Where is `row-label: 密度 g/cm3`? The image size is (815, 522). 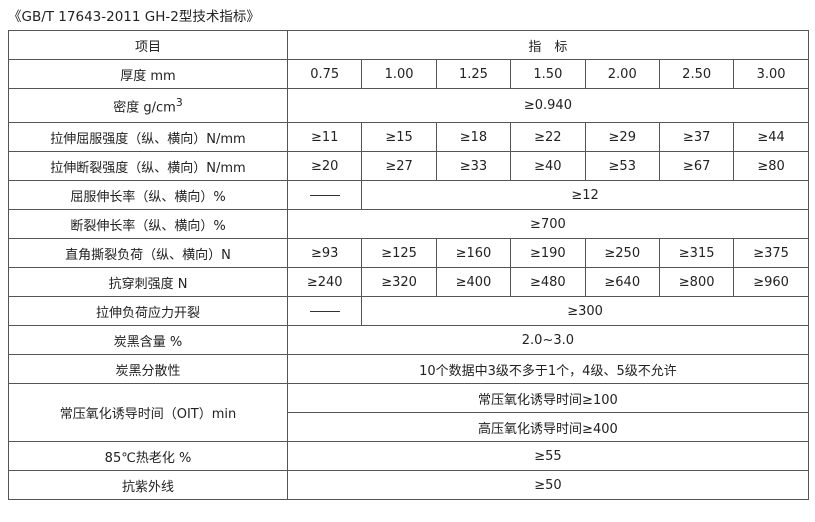
row-label: 密度 g/cm3 is located at coordinates (148, 105).